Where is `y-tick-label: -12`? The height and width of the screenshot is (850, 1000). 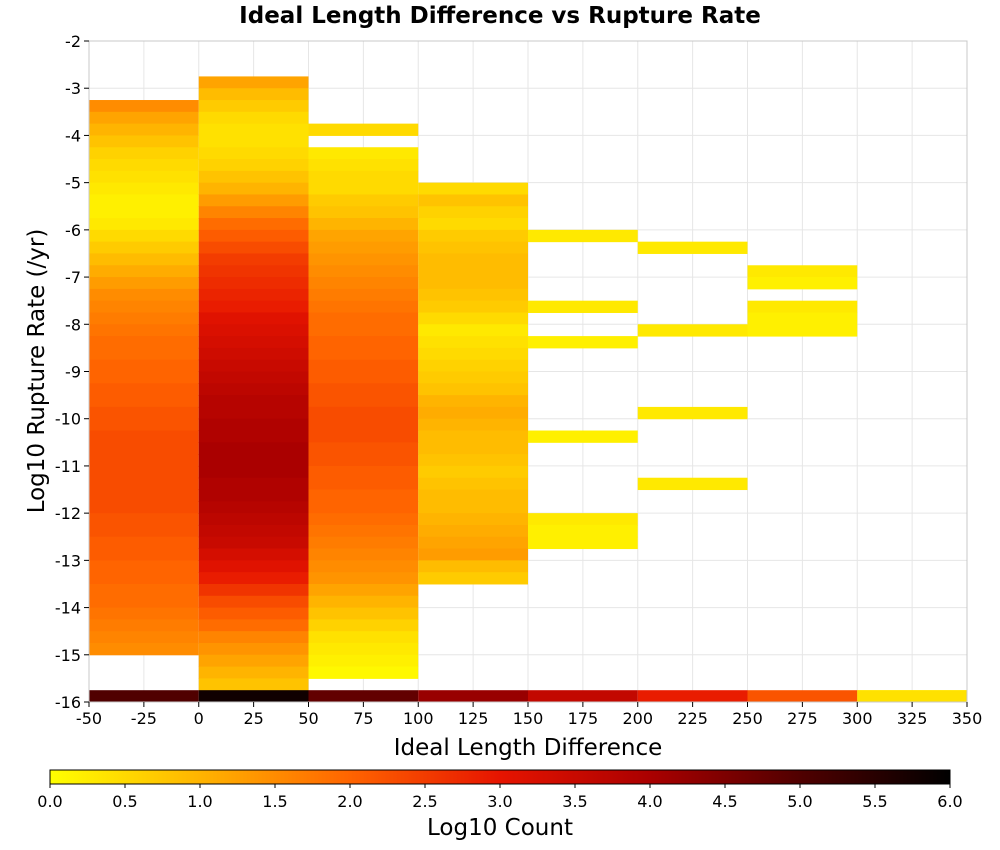
y-tick-label: -12 is located at coordinates (68, 513).